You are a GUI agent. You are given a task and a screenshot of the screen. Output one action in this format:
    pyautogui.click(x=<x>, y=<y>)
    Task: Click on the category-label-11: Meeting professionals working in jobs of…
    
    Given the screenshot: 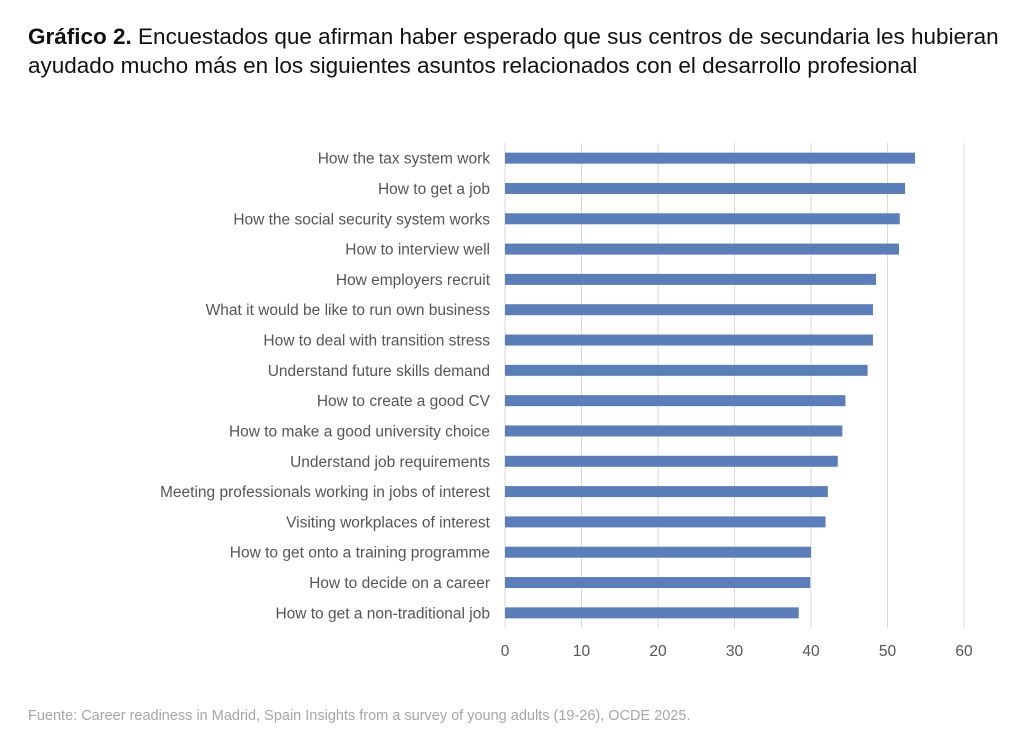 What is the action you would take?
    pyautogui.click(x=325, y=492)
    